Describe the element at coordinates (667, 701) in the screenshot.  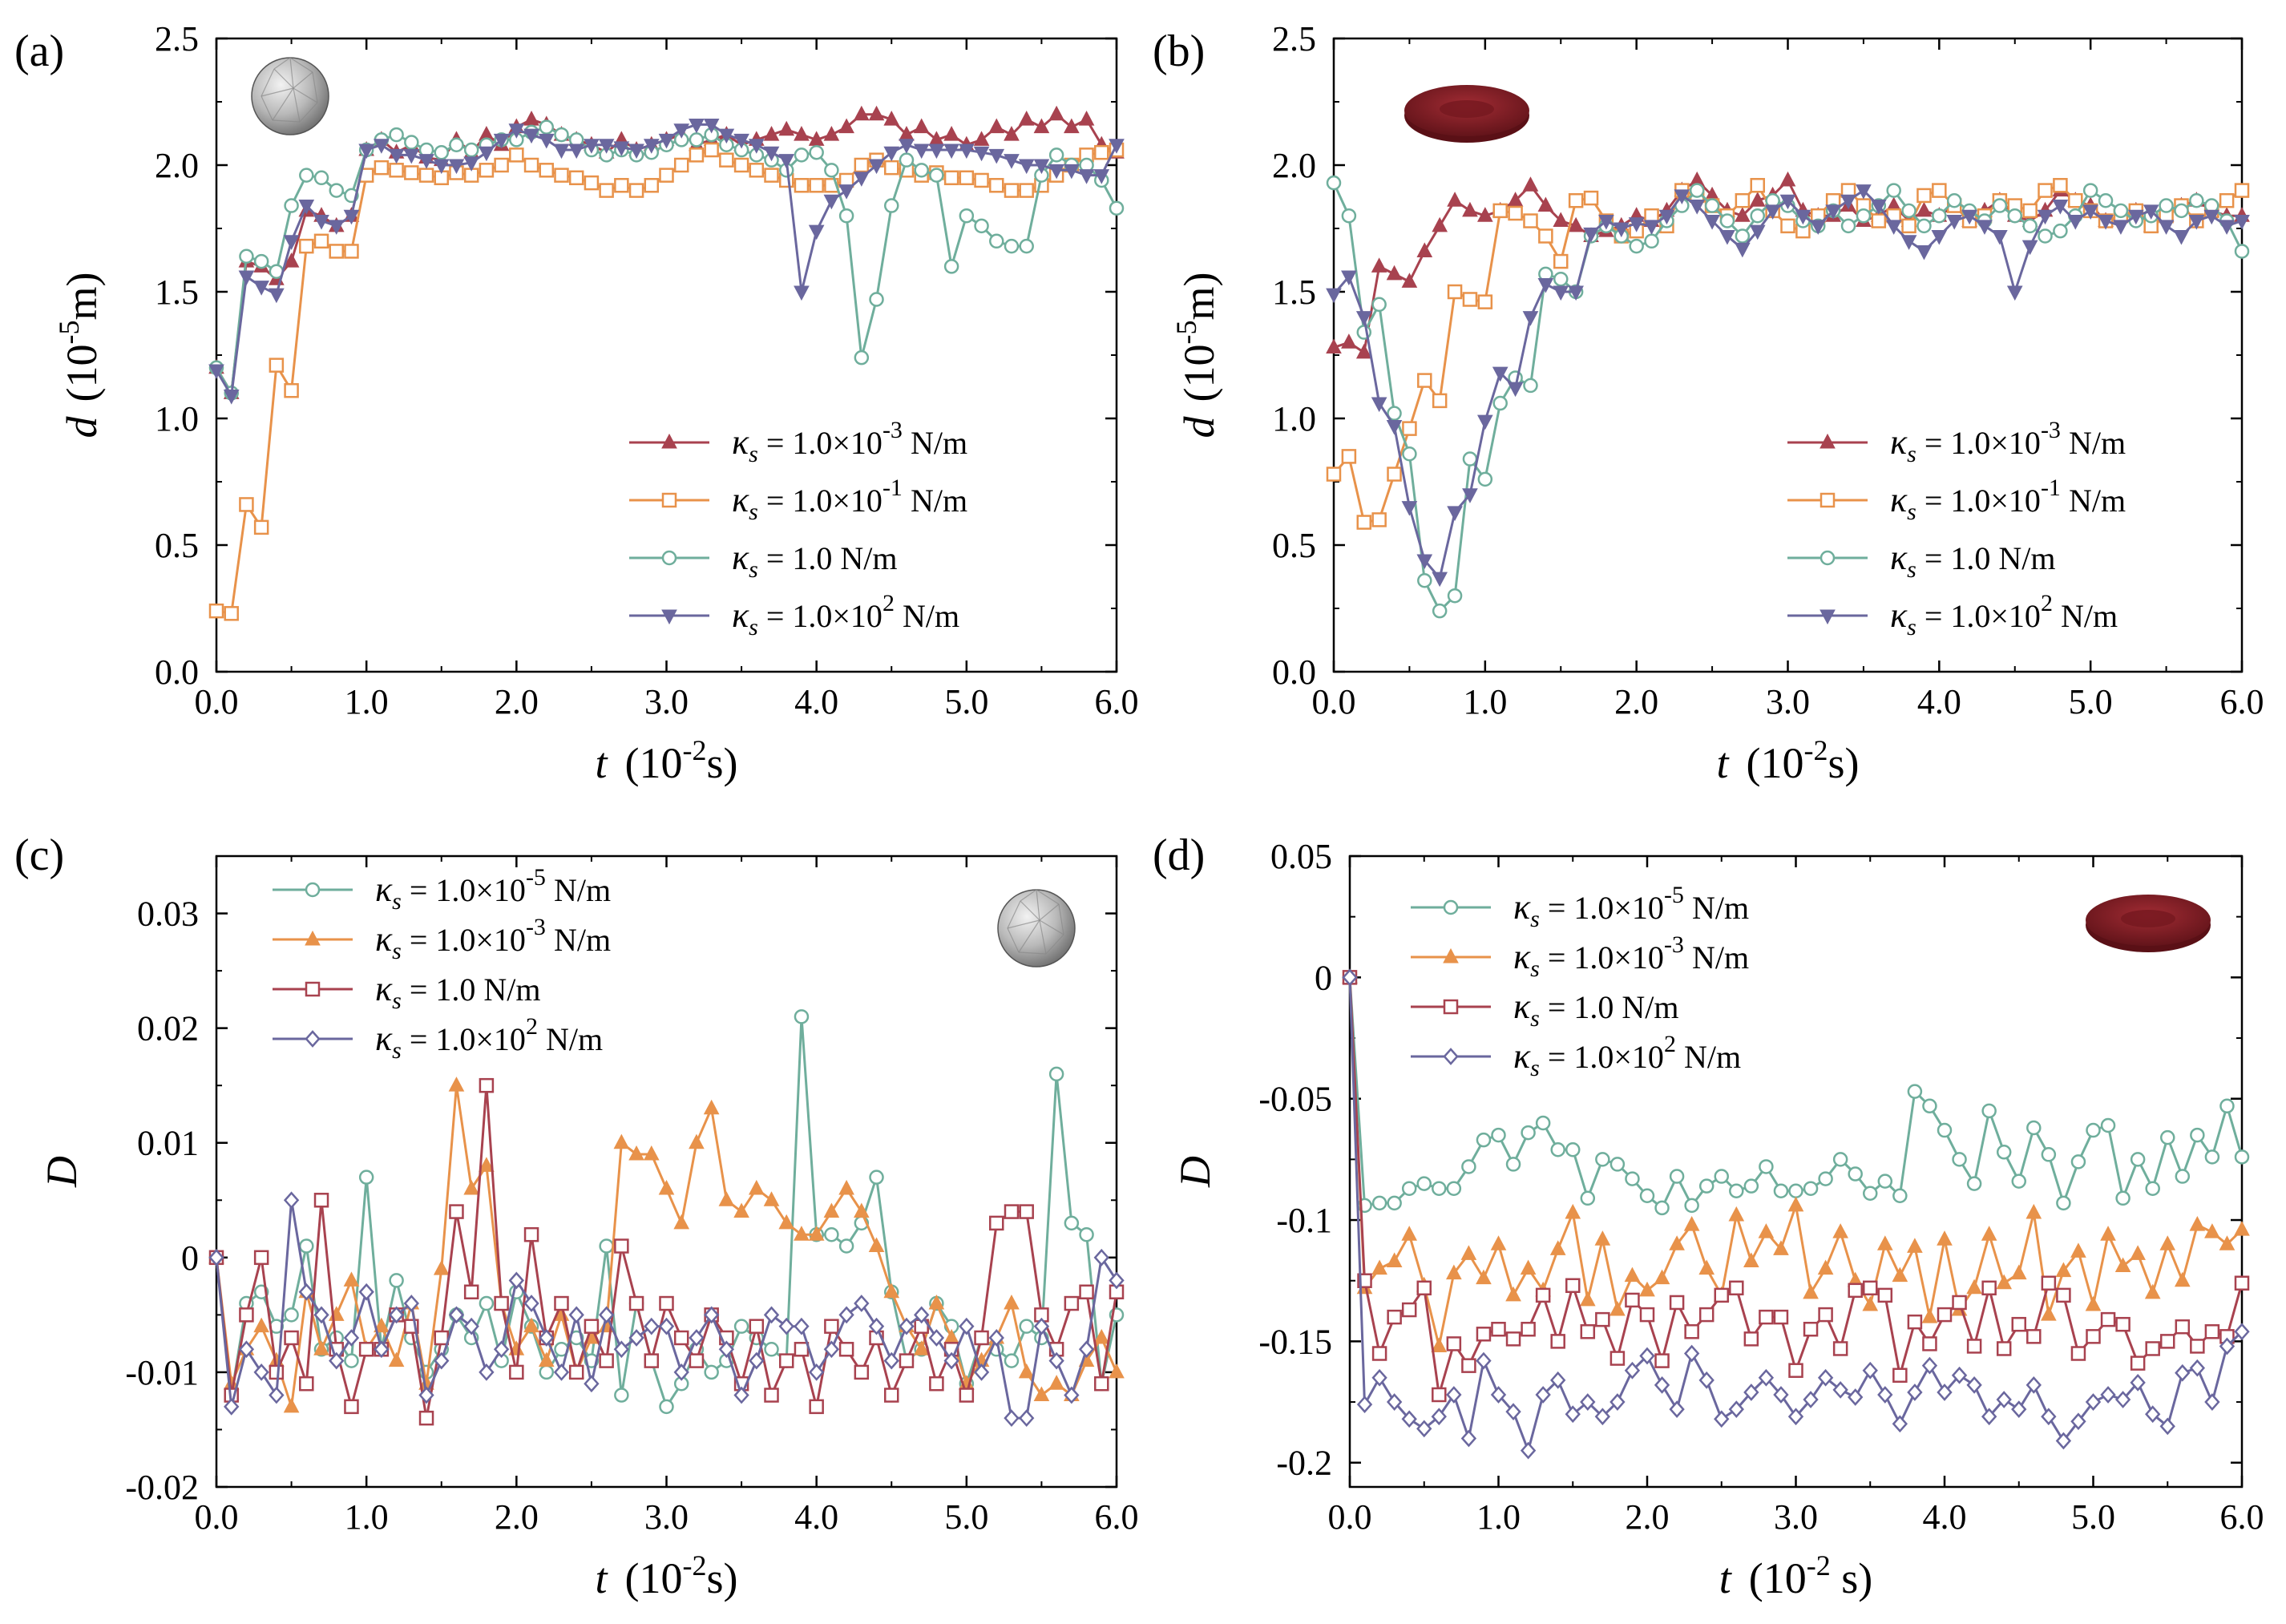
I see `x-tick-label: 3.0` at that location.